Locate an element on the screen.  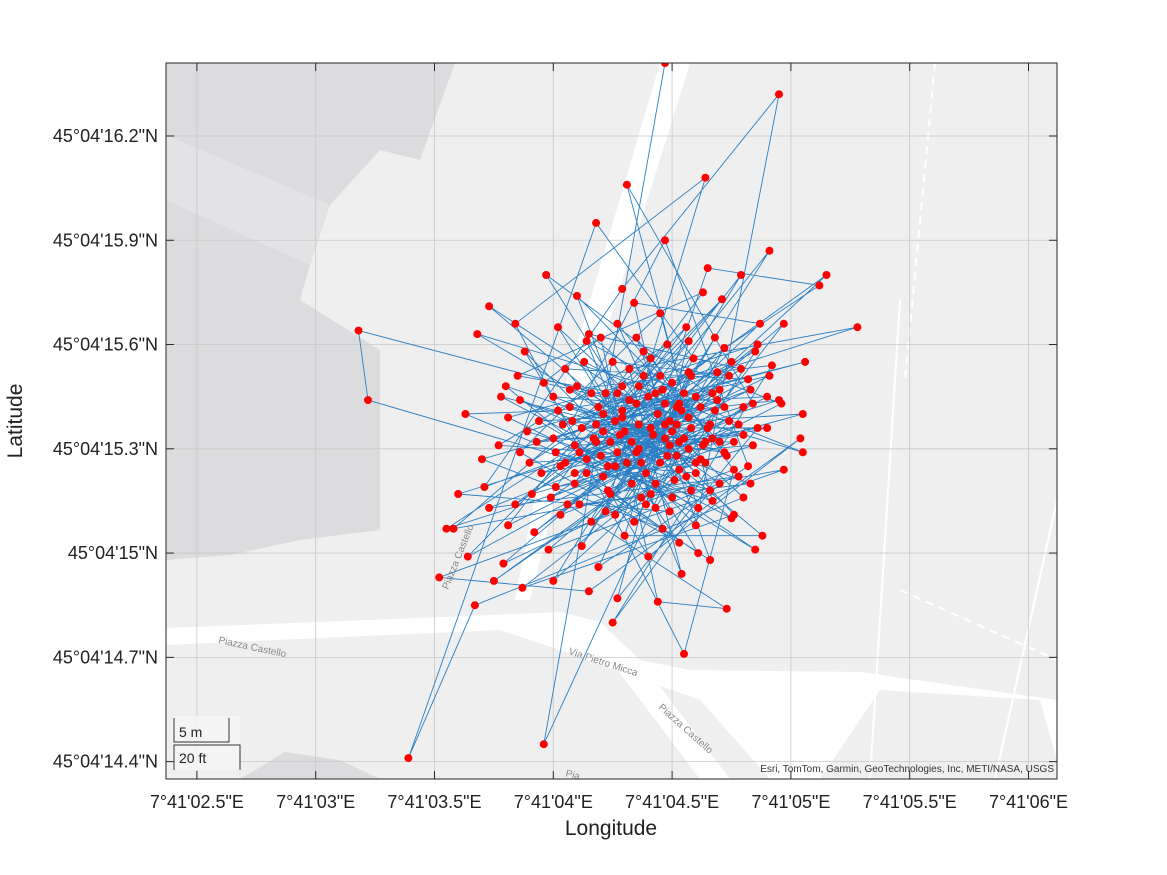
y-tick-label: 45°04'14.4"N is located at coordinates (105, 762).